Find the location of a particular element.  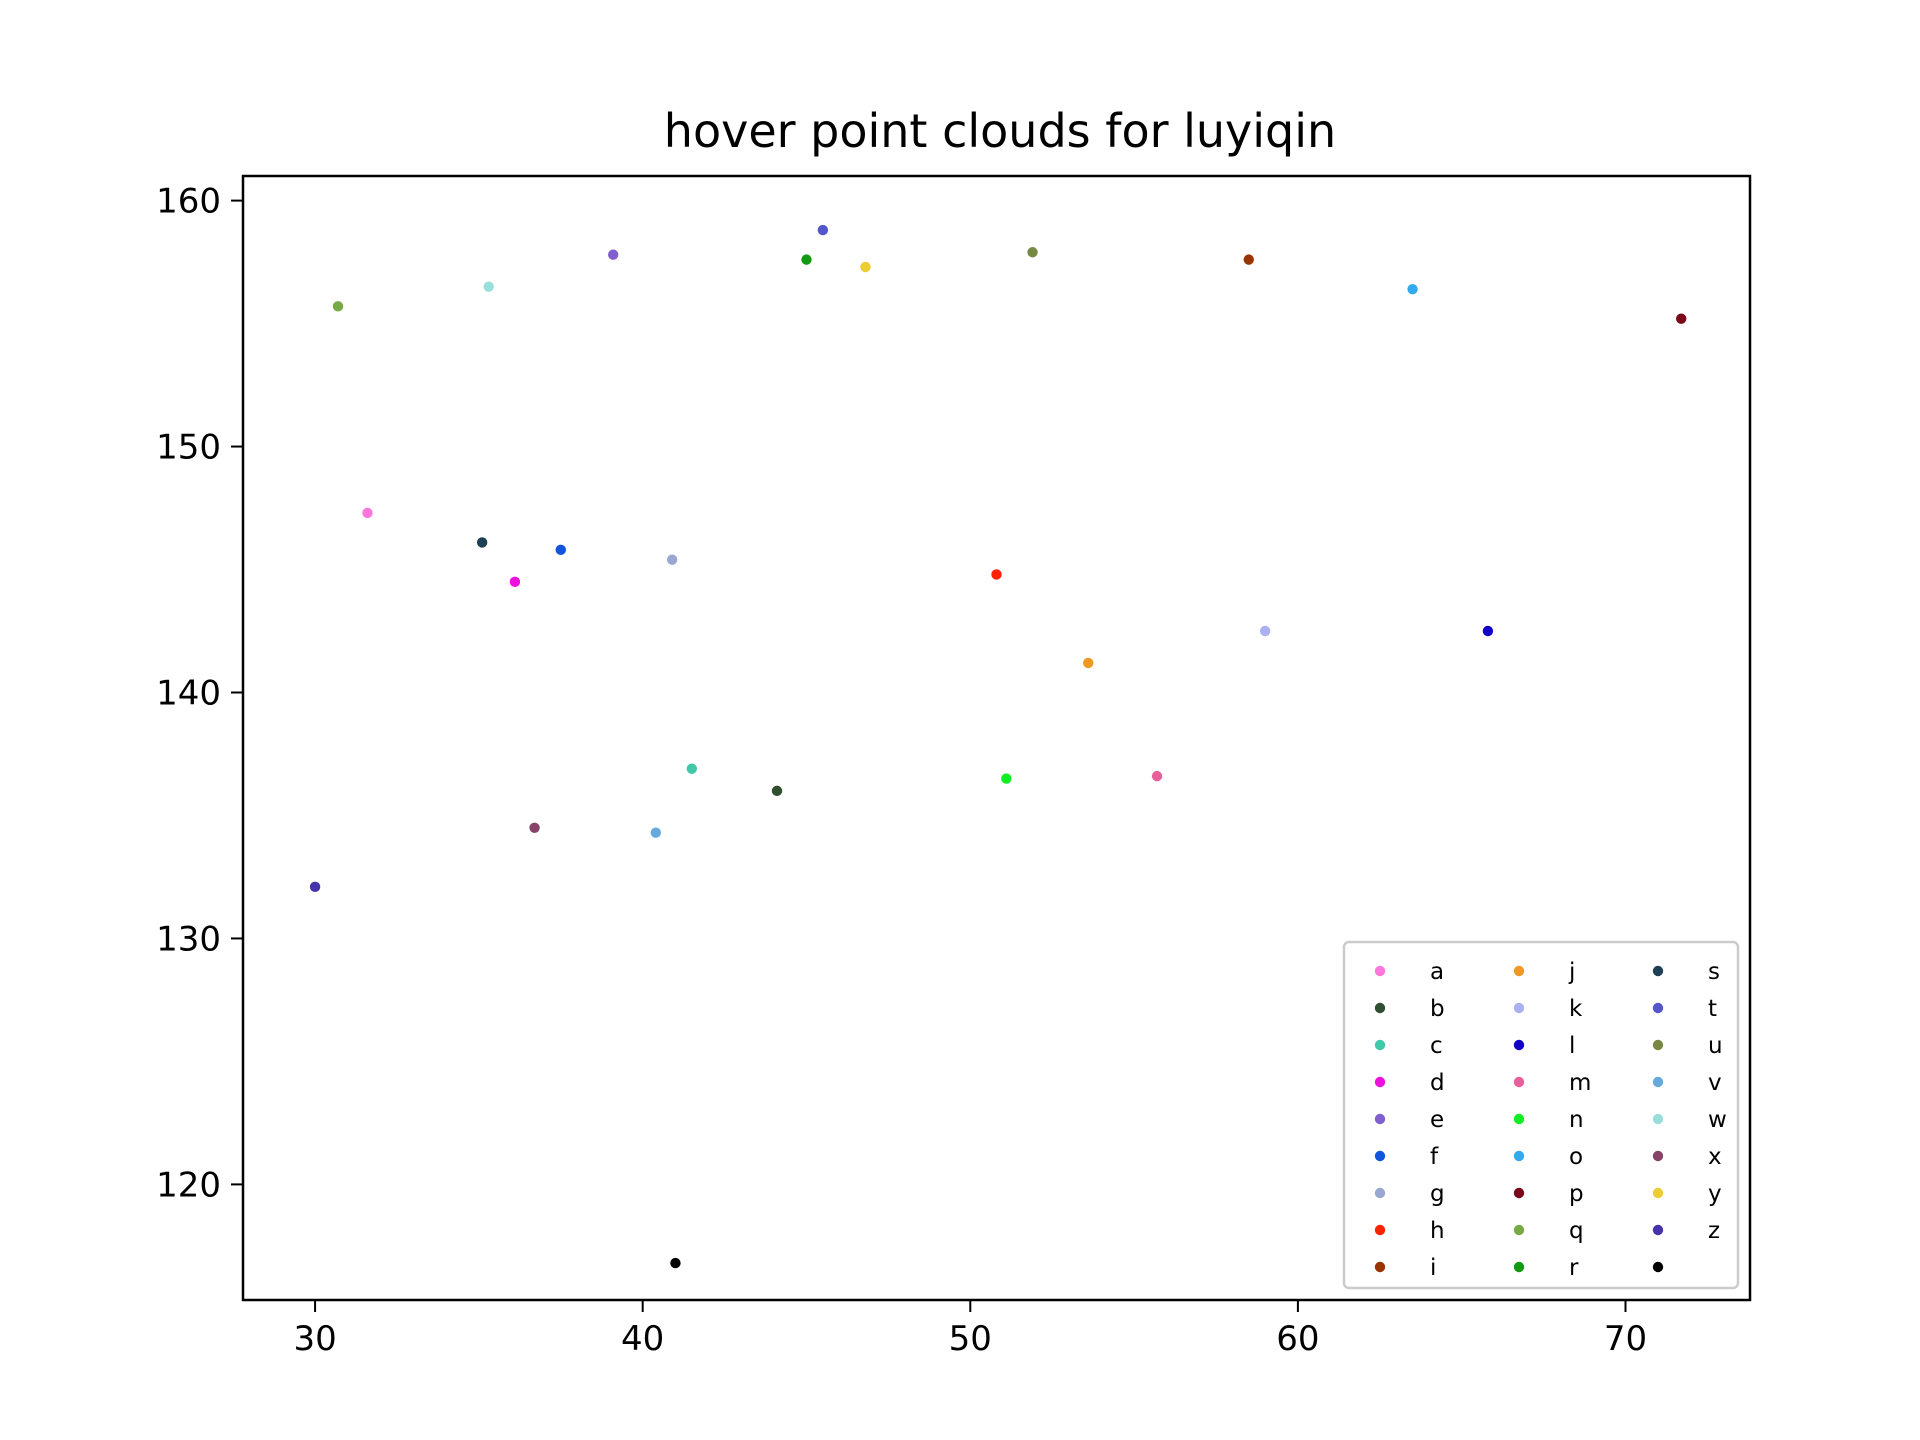

legend-label: n is located at coordinates (1576, 1120).